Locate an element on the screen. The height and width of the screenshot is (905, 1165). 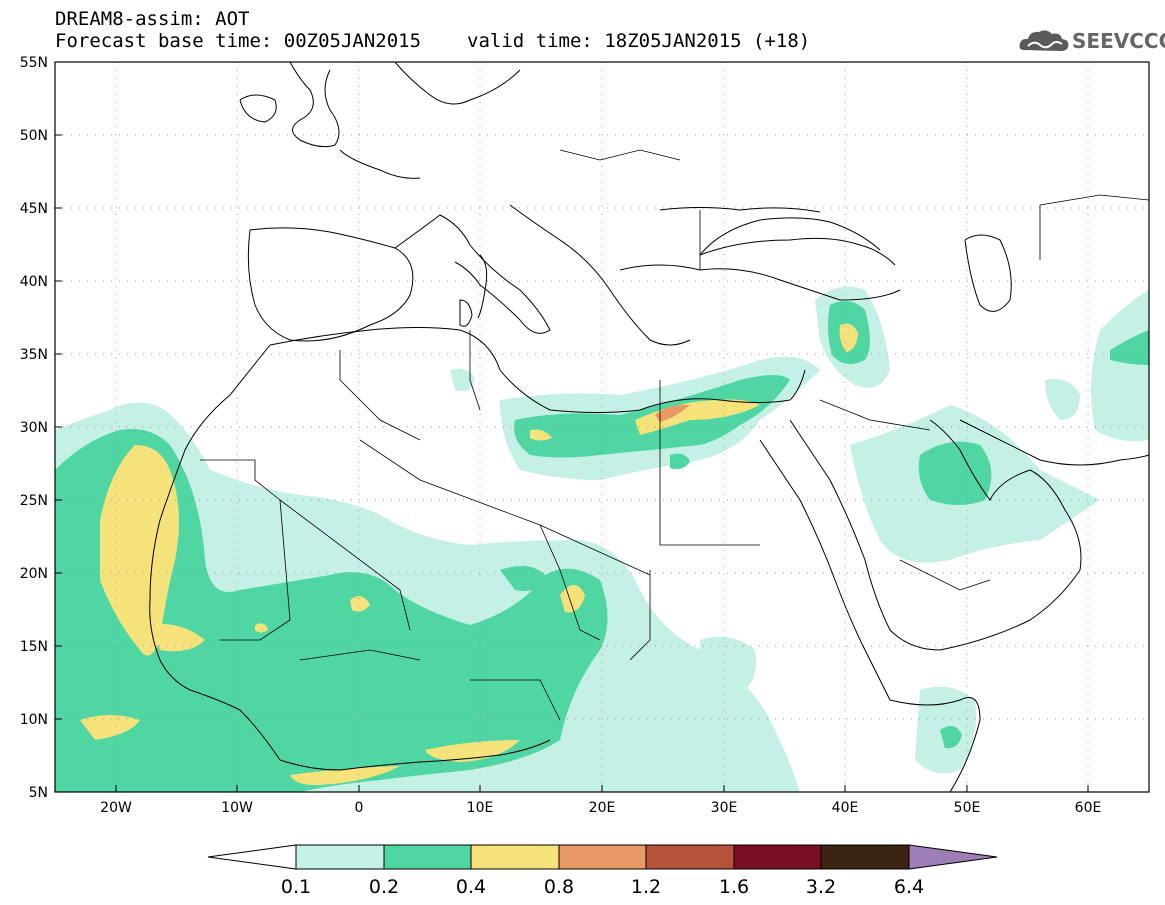
colorbar-upper-arrow is located at coordinates (953, 857).